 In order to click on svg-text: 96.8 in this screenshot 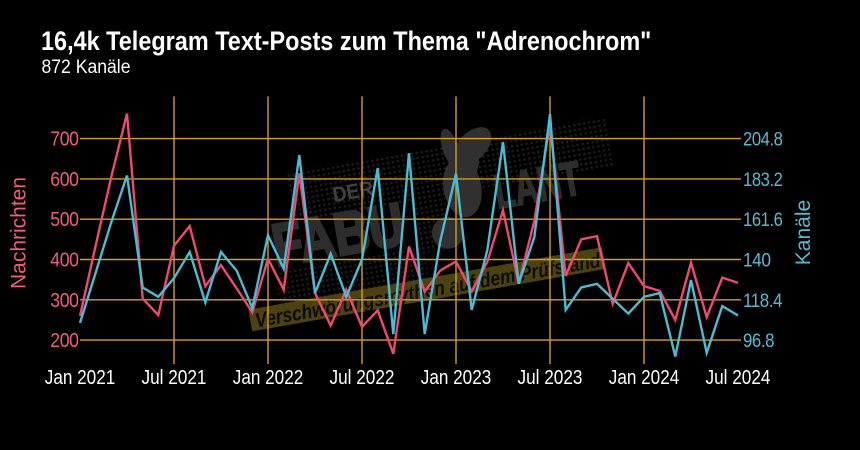, I will do `click(758, 341)`.